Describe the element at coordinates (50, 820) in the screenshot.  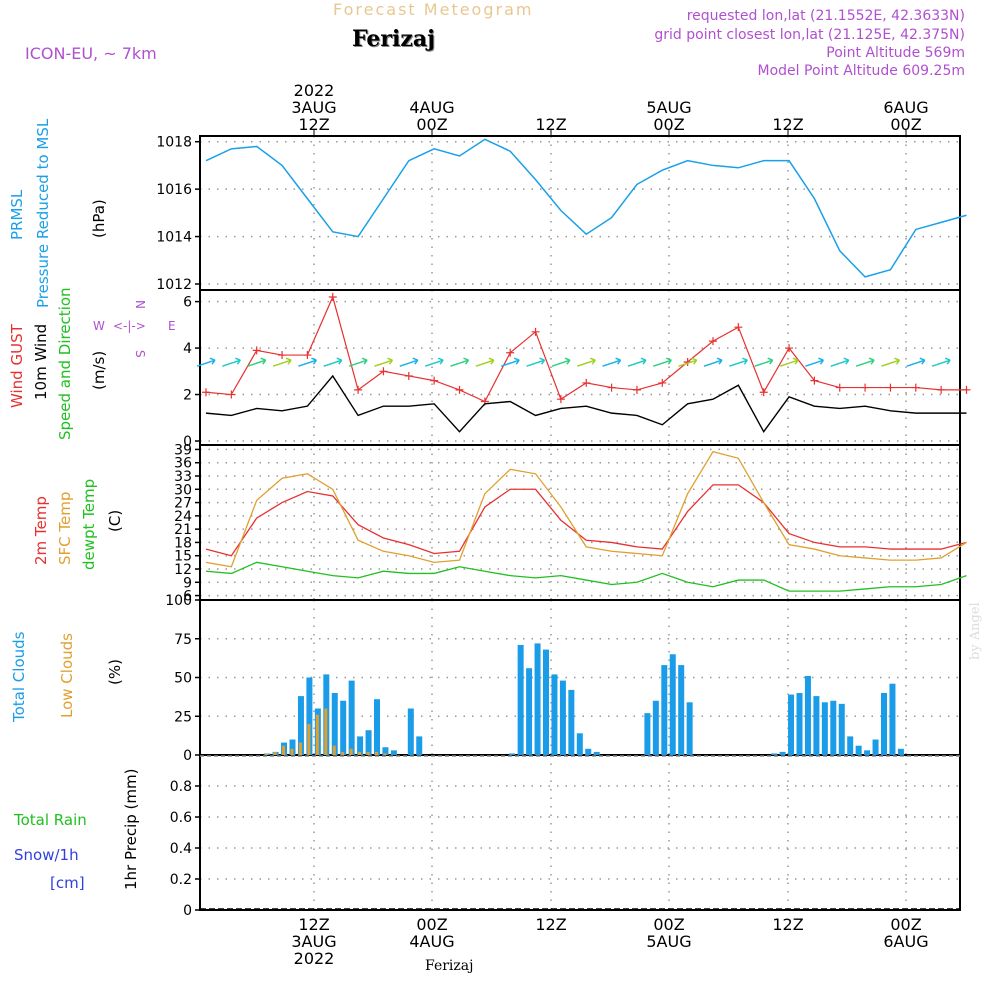
I see `total-rain-label: Total Rain` at that location.